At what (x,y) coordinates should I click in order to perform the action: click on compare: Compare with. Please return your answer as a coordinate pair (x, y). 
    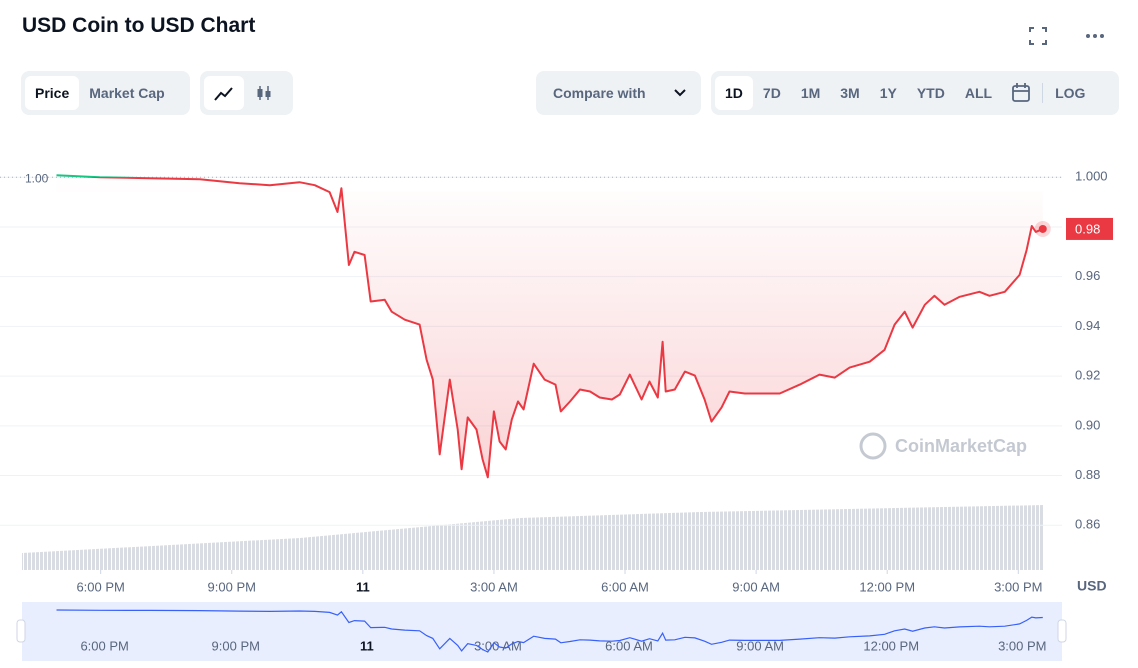
    Looking at the image, I should click on (618, 93).